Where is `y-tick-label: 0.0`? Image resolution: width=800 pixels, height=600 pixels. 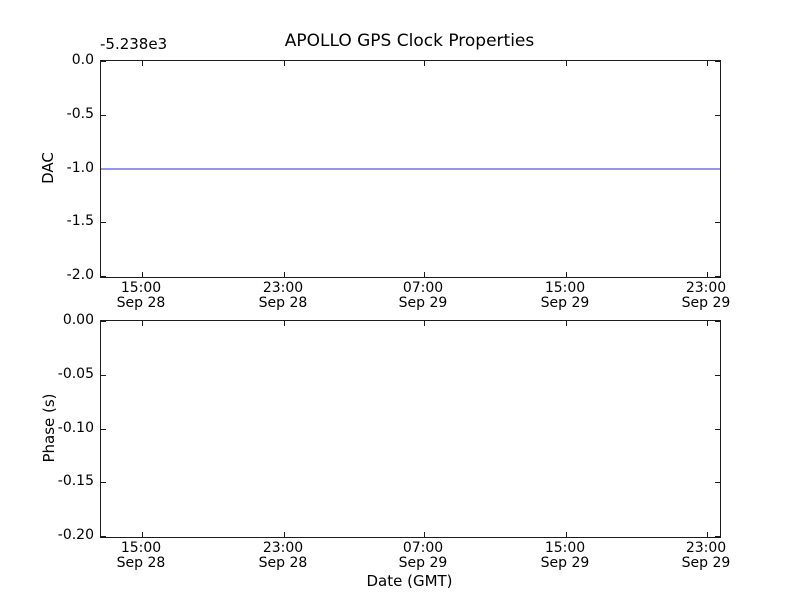
y-tick-label: 0.0 is located at coordinates (82, 60).